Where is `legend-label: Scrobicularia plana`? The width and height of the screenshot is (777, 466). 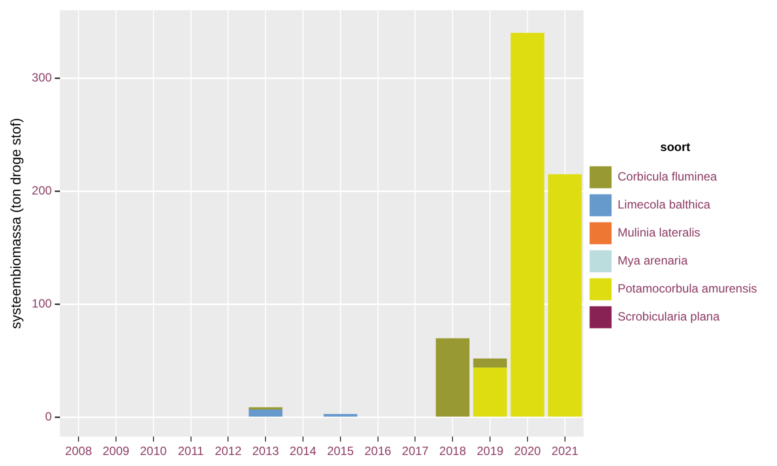
legend-label: Scrobicularia plana is located at coordinates (669, 317).